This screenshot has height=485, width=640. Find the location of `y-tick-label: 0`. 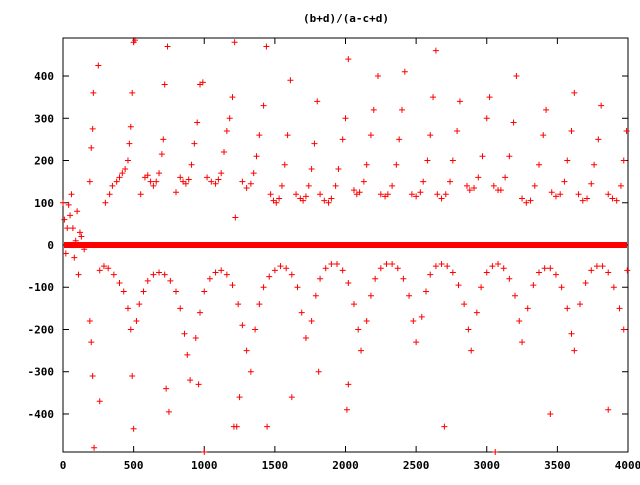

y-tick-label: 0 is located at coordinates (50, 245).